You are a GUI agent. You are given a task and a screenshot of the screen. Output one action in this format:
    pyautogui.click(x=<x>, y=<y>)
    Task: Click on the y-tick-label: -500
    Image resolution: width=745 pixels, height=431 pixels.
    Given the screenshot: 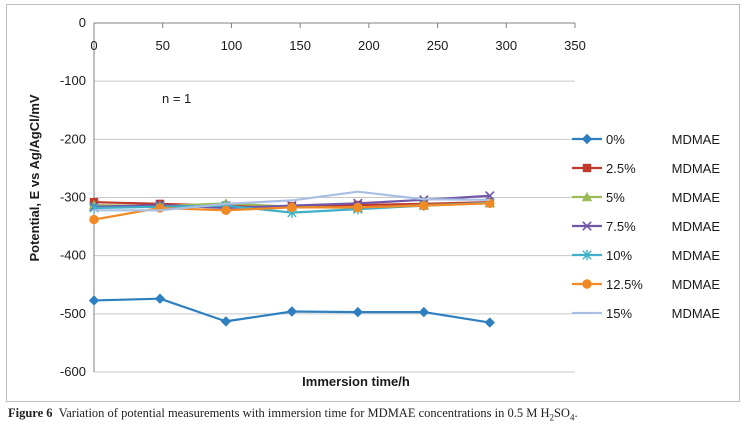 What is the action you would take?
    pyautogui.click(x=73, y=313)
    